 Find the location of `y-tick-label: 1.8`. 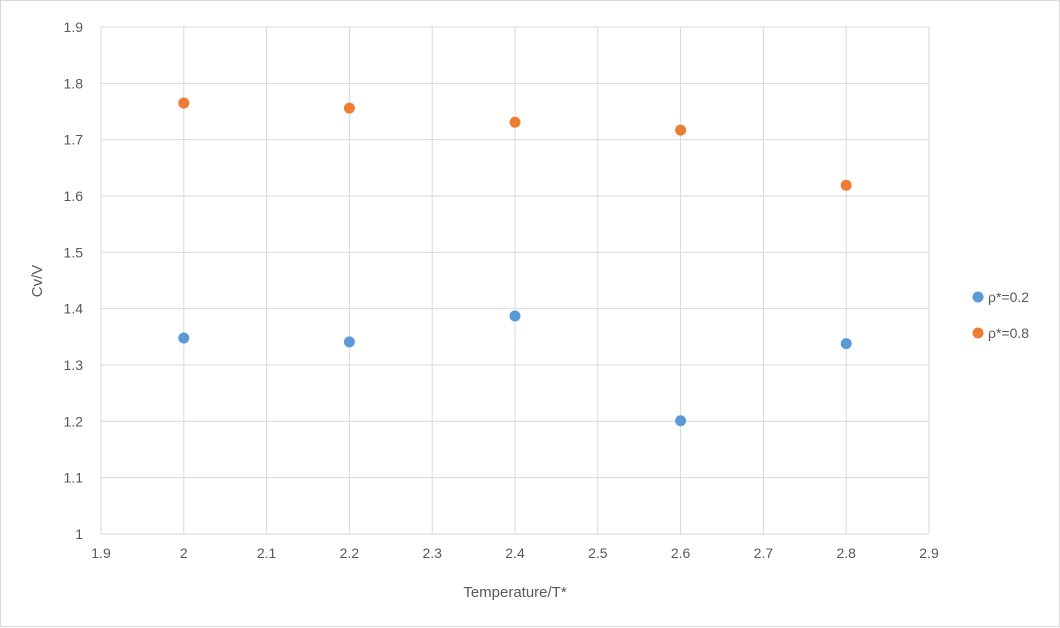

y-tick-label: 1.8 is located at coordinates (74, 83).